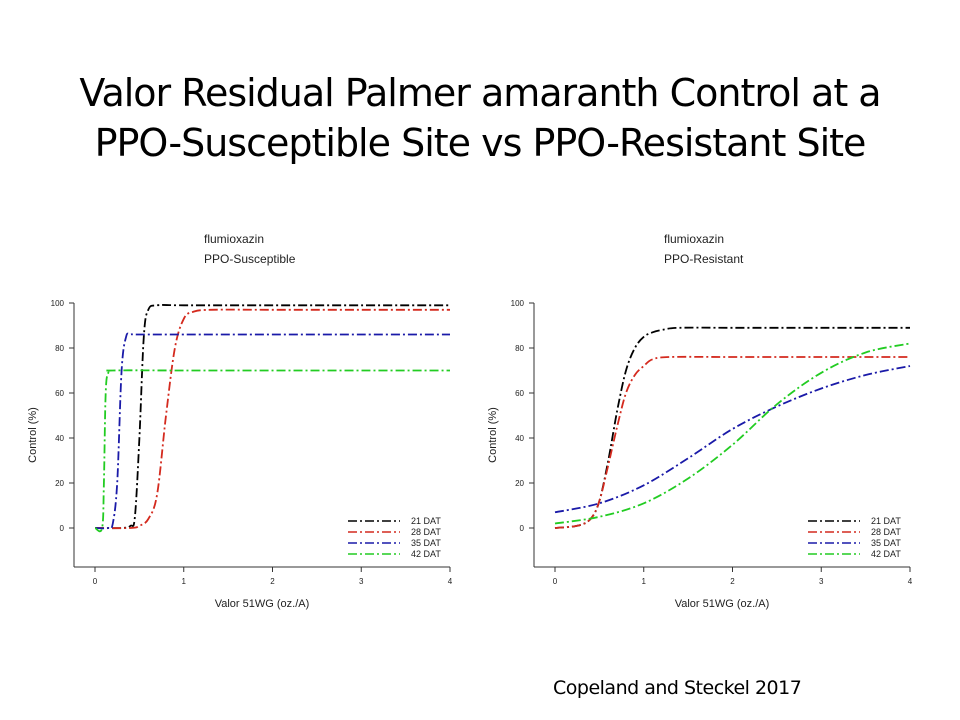 The height and width of the screenshot is (720, 960). What do you see at coordinates (250, 259) in the screenshot?
I see `chart-subtitle-line-2: PPO-Susceptible` at bounding box center [250, 259].